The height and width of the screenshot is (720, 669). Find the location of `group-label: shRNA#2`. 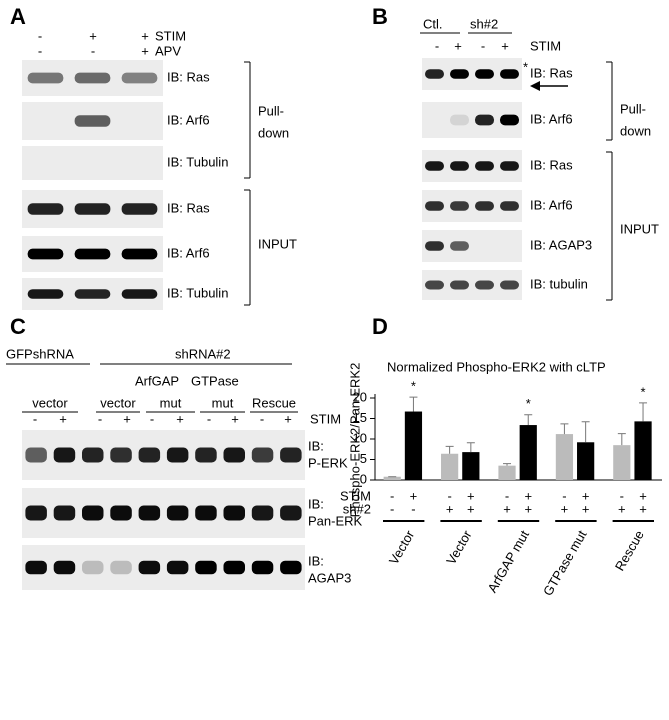

group-label: shRNA#2 is located at coordinates (203, 353).